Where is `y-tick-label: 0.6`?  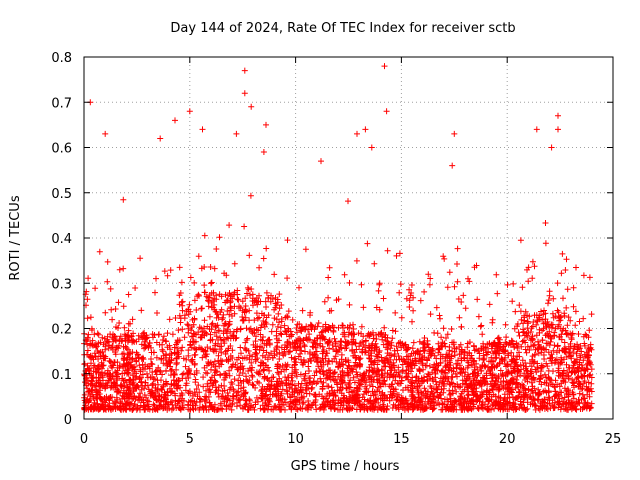
y-tick-label: 0.6 is located at coordinates (61, 149).